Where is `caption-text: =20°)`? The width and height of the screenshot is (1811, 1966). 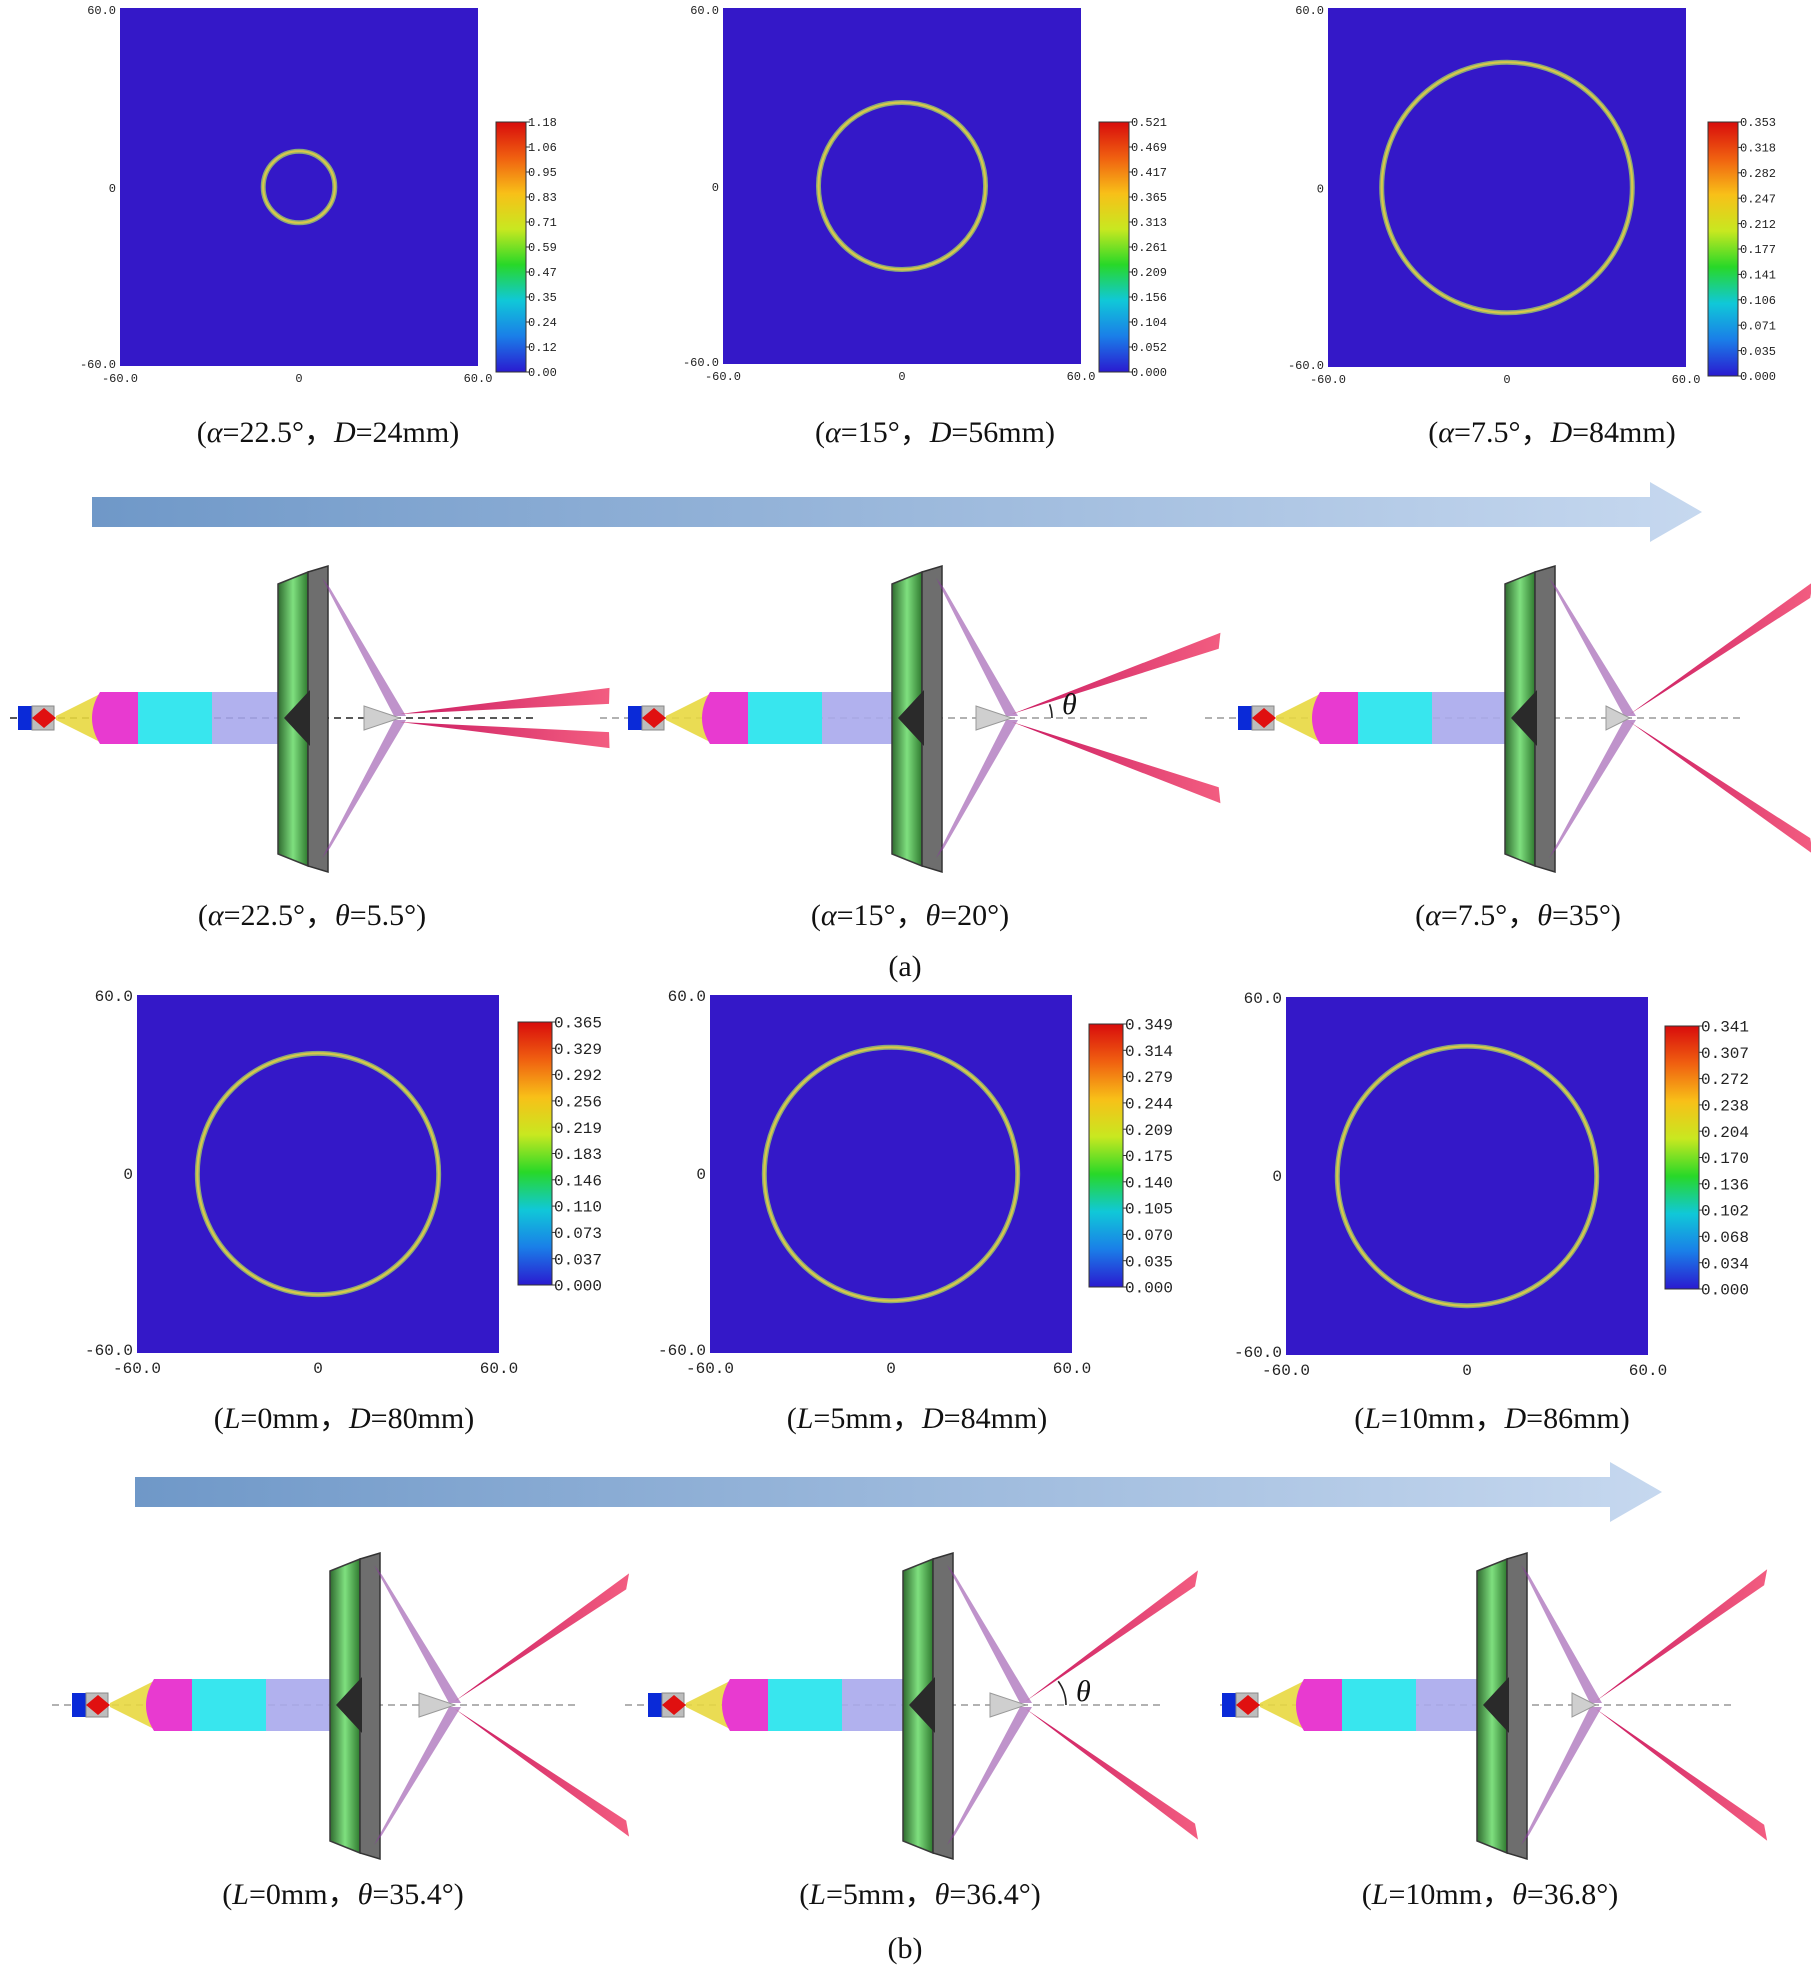
caption-text: =20°) is located at coordinates (974, 915).